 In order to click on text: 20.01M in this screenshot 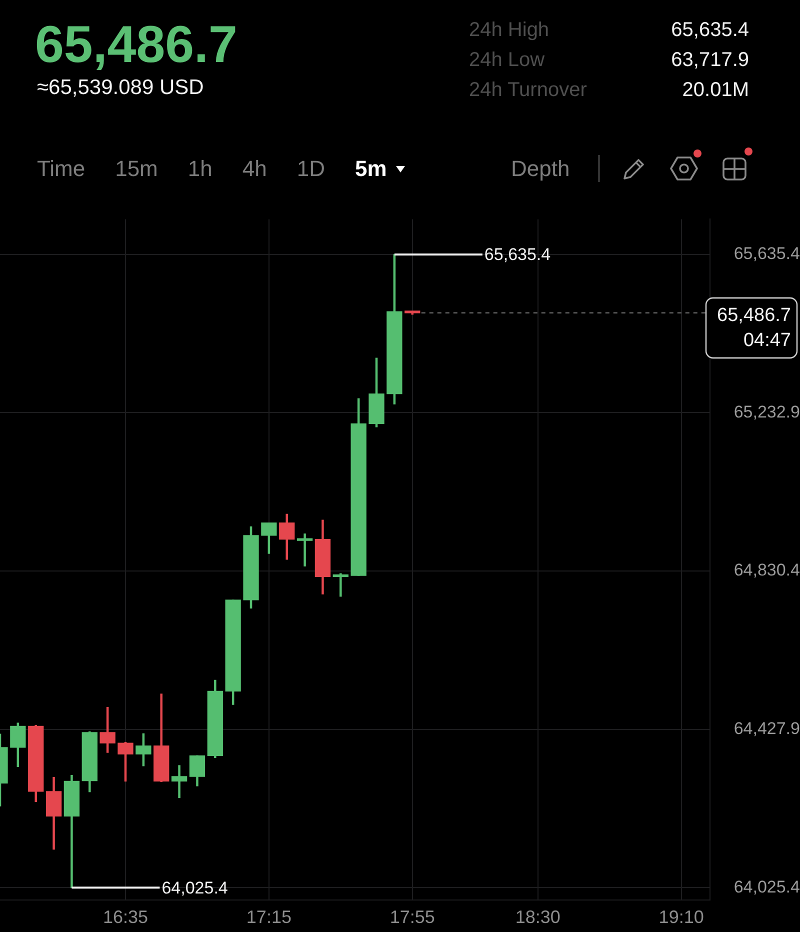, I will do `click(715, 90)`.